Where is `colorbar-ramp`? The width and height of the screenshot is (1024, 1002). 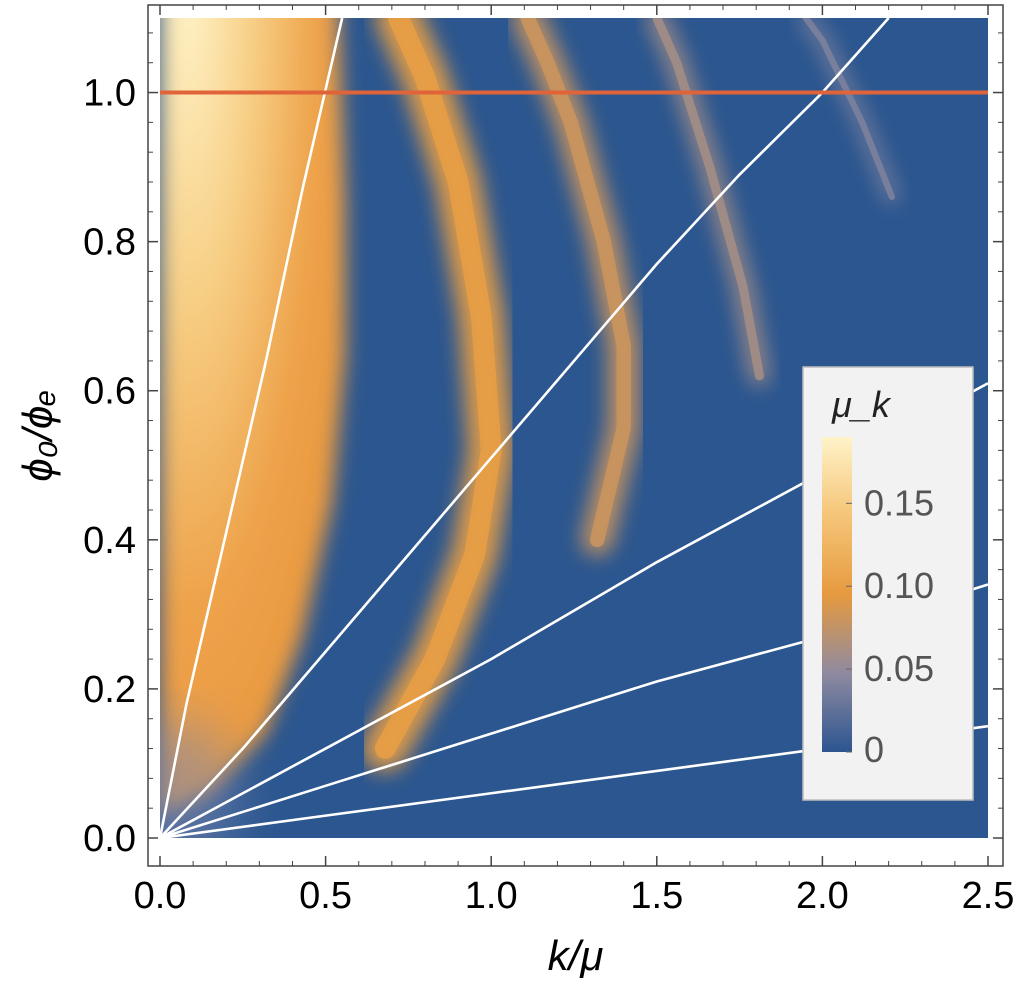 colorbar-ramp is located at coordinates (837, 594).